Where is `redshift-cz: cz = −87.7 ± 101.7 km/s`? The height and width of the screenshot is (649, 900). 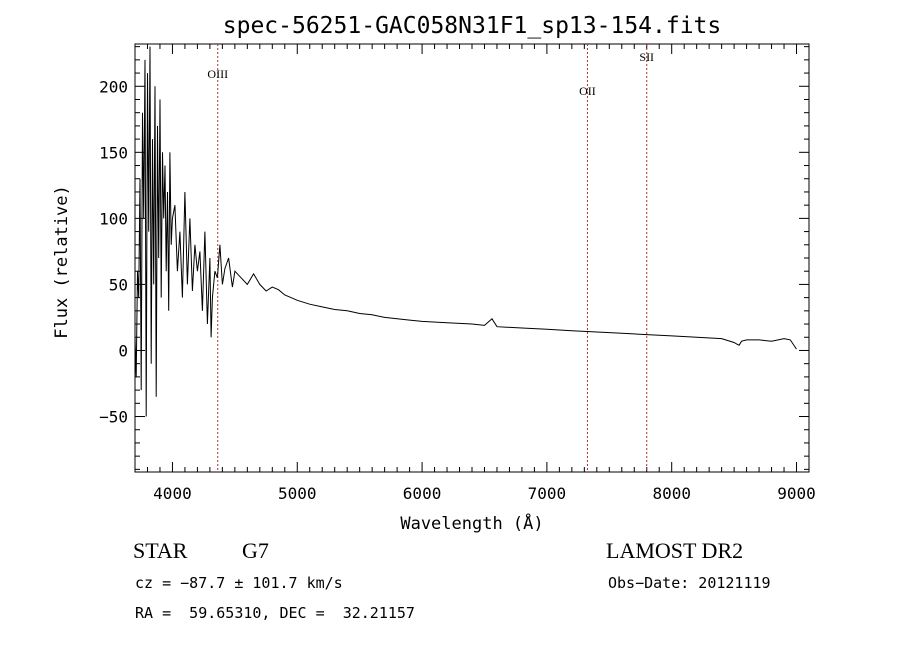 redshift-cz: cz = −87.7 ± 101.7 km/s is located at coordinates (239, 583).